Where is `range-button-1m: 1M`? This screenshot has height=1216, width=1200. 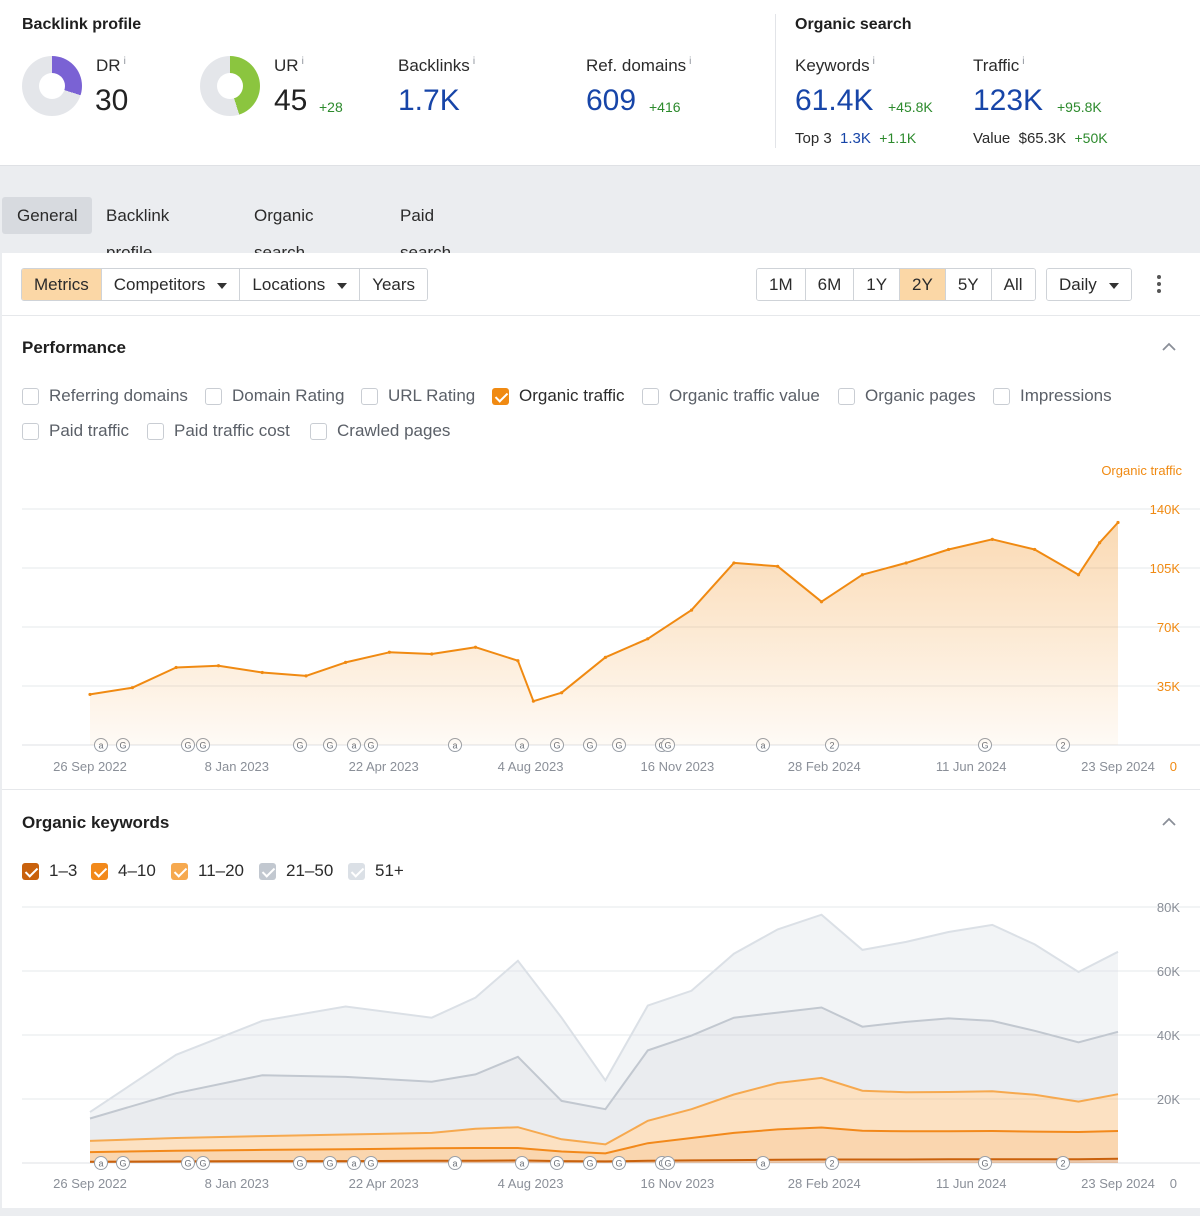
range-button-1m: 1M is located at coordinates (781, 284).